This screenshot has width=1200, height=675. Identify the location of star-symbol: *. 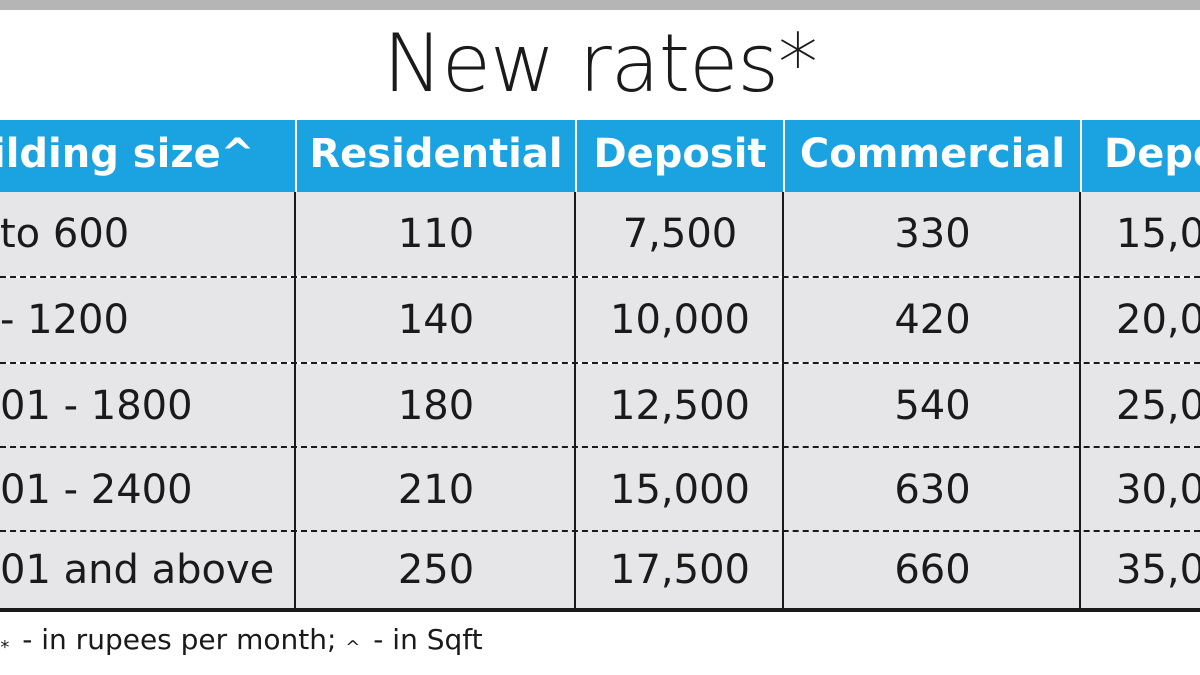
(5, 647).